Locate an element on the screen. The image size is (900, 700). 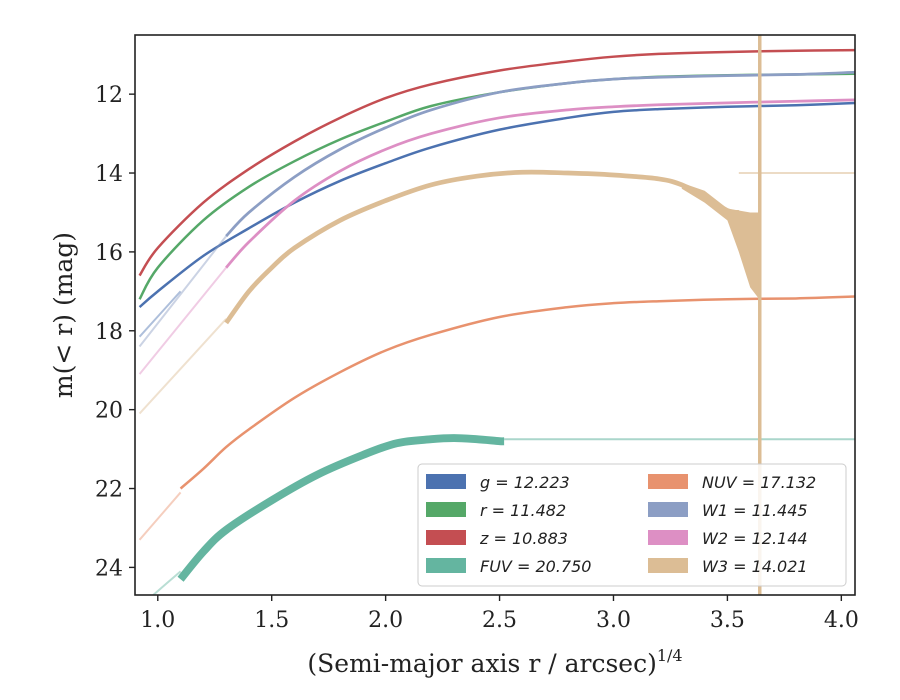
series-6-extrapolation is located at coordinates (182, 321).